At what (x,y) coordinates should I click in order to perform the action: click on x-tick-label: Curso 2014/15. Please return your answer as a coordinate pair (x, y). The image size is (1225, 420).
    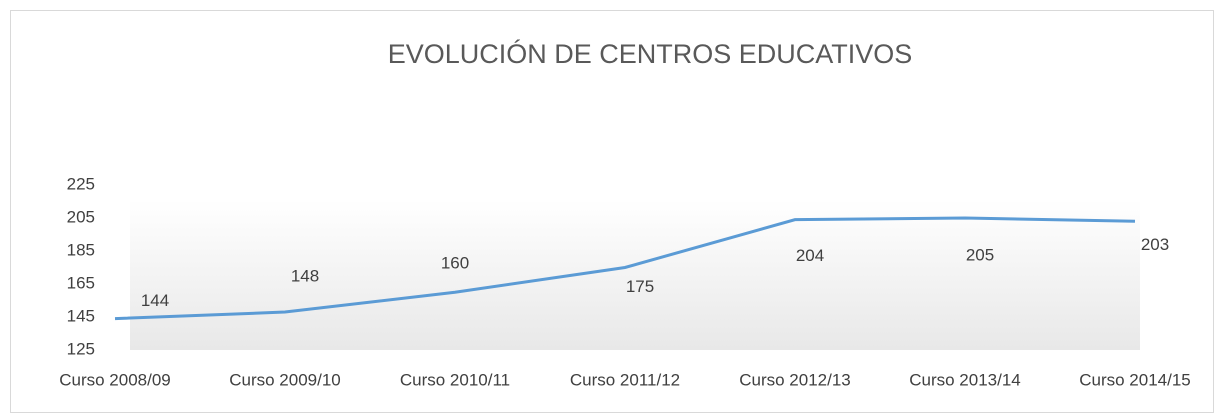
    Looking at the image, I should click on (1135, 379).